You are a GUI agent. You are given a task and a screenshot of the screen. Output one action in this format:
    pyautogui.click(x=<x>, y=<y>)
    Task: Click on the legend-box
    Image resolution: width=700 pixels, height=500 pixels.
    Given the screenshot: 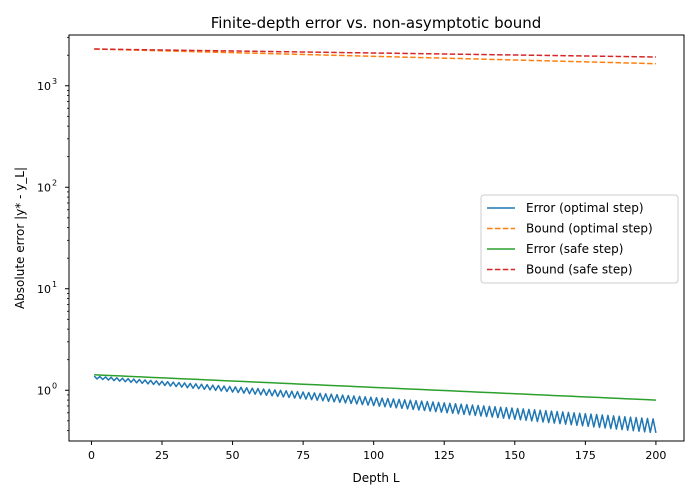 What is the action you would take?
    pyautogui.click(x=579, y=239)
    